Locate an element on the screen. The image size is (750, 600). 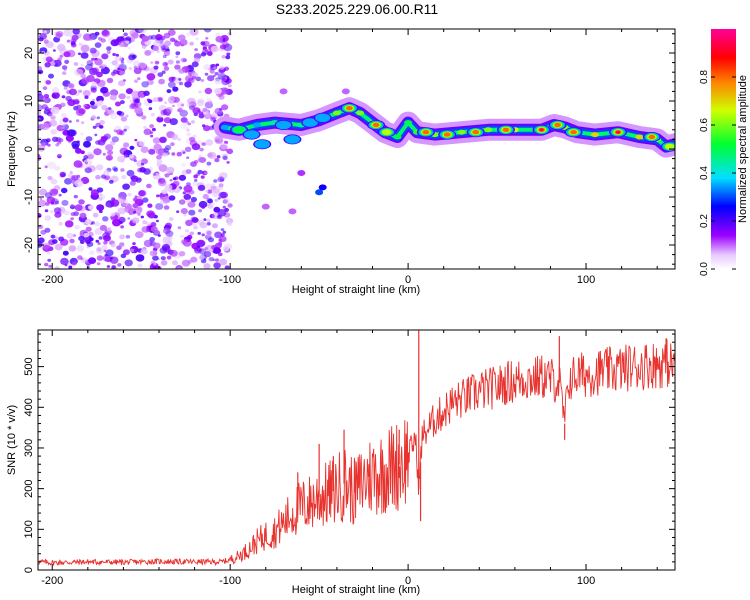
y-tick-label: 500 is located at coordinates (29, 366).